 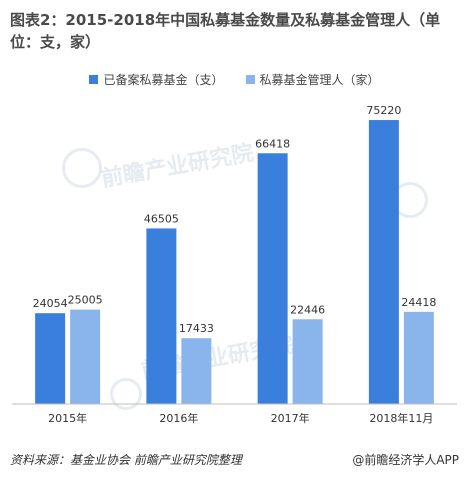 I want to click on legend-item-series-1: 已备案私募基金（支）, so click(x=156, y=79).